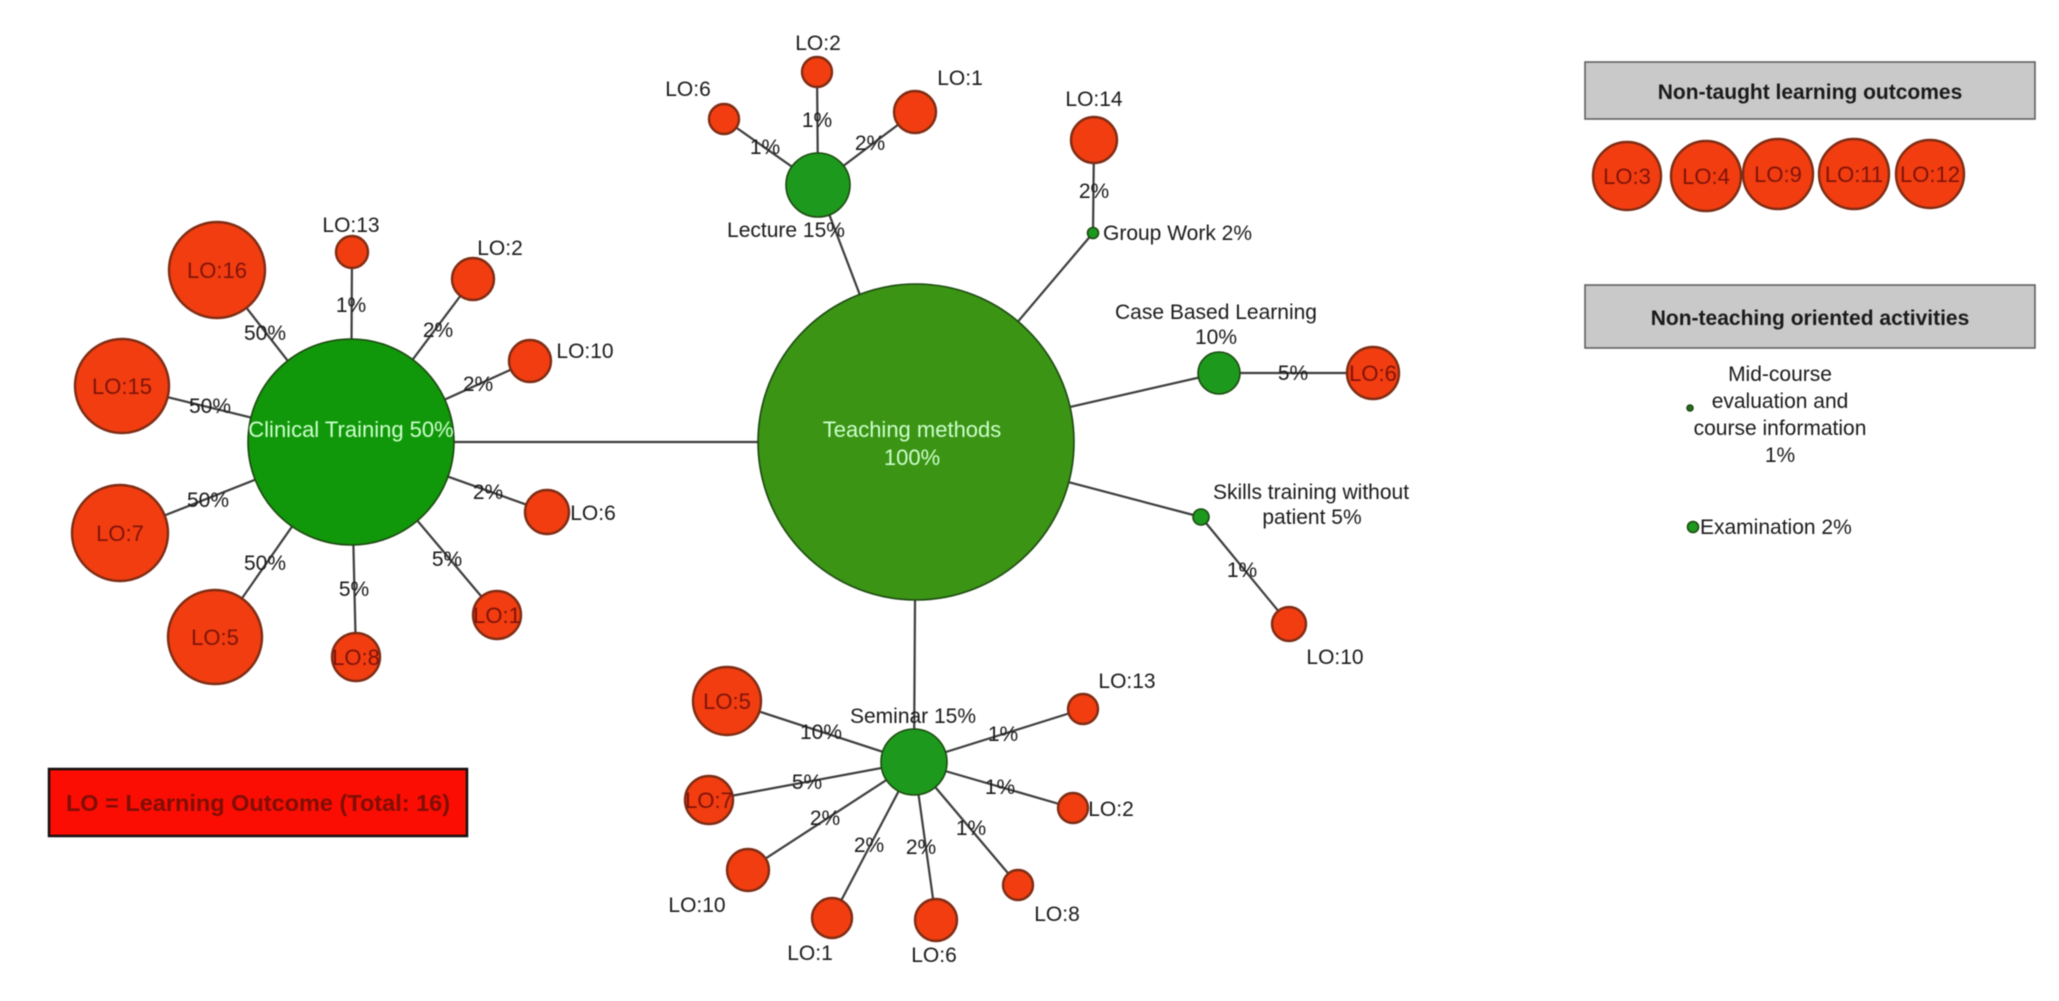  Describe the element at coordinates (1177, 233) in the screenshot. I see `svg-text: Group Work 2%` at that location.